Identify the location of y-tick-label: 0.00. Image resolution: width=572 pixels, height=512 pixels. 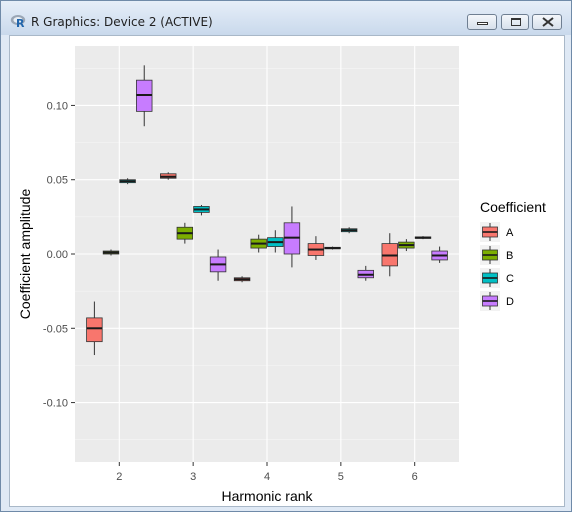
(57, 255).